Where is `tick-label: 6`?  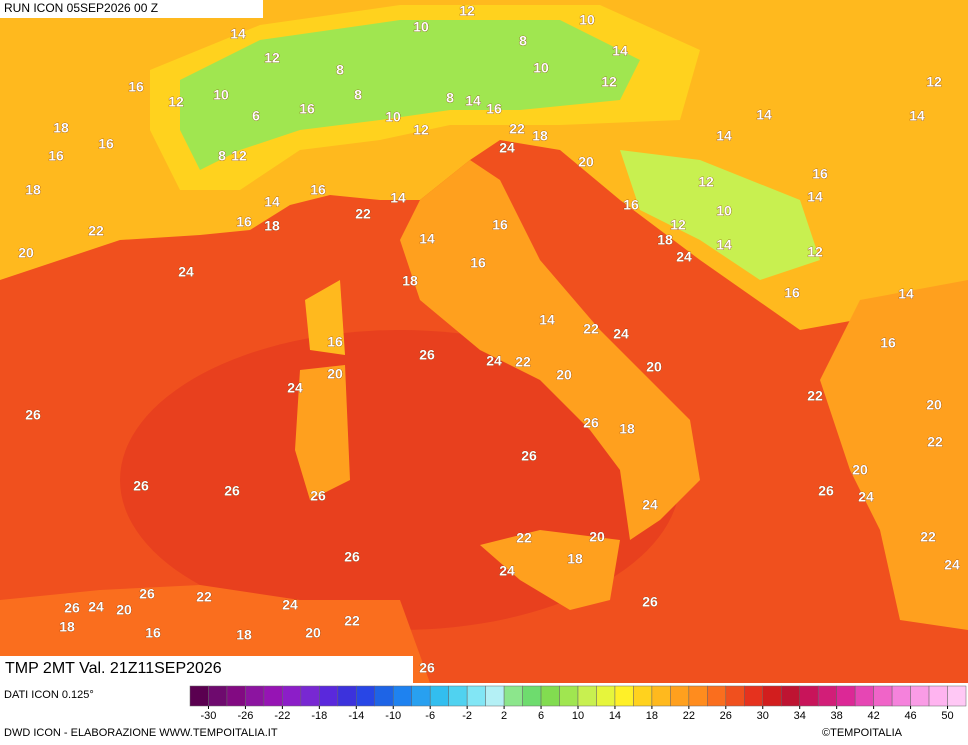 tick-label: 6 is located at coordinates (541, 716).